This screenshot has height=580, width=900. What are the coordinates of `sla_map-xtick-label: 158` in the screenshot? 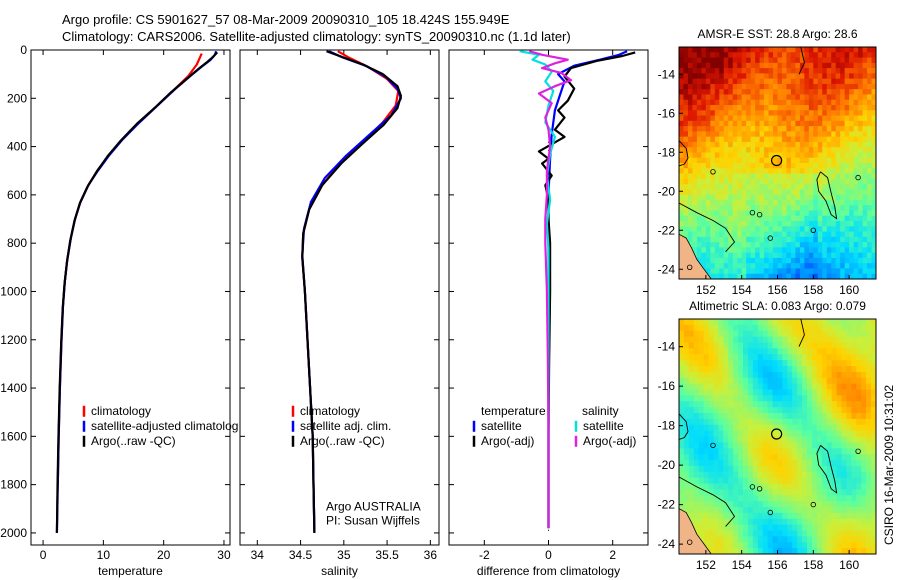 It's located at (813, 565).